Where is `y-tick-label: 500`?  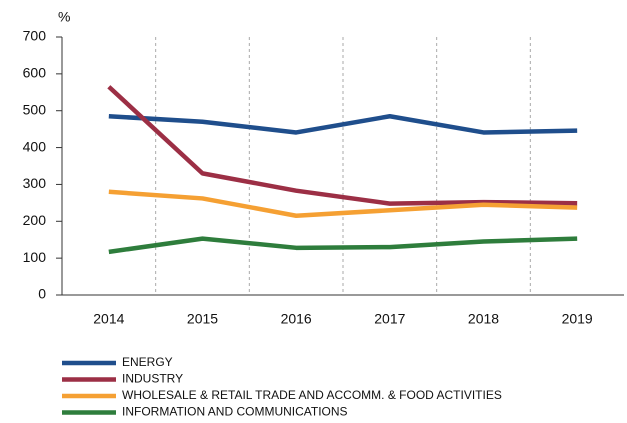
y-tick-label: 500 is located at coordinates (35, 109).